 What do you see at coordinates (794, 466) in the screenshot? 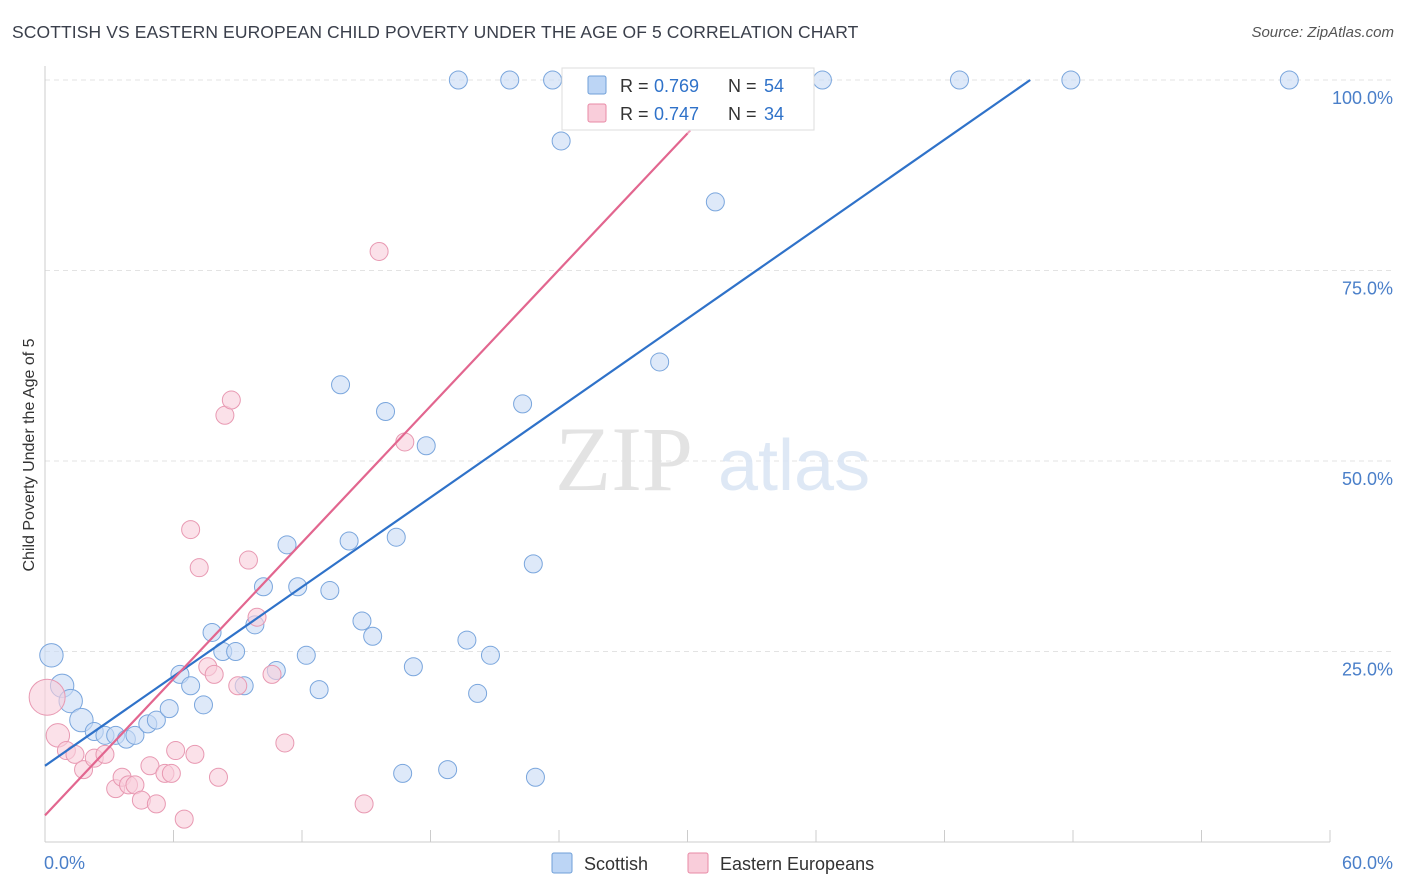
I see `watermark-atlas: atlas` at bounding box center [794, 466].